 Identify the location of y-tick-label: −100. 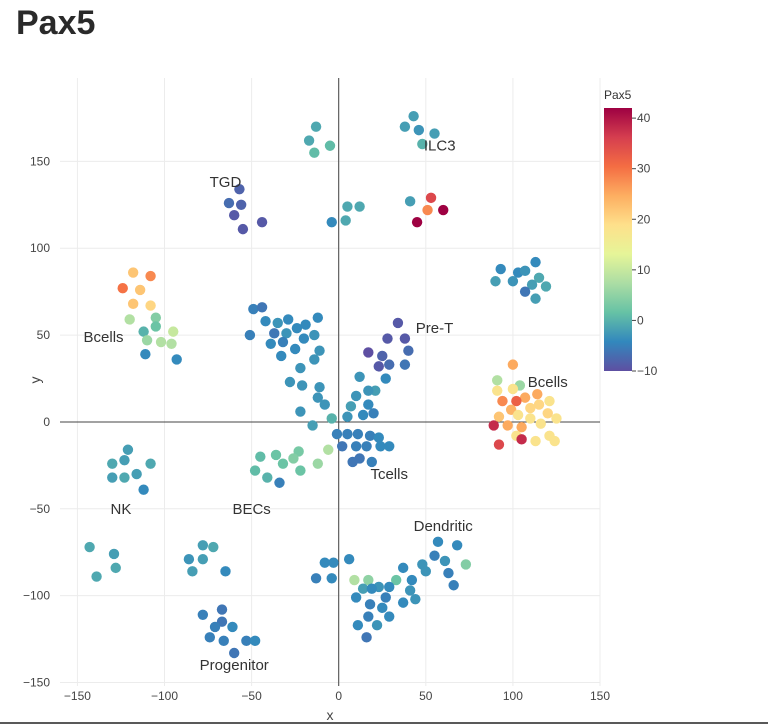
(36, 596).